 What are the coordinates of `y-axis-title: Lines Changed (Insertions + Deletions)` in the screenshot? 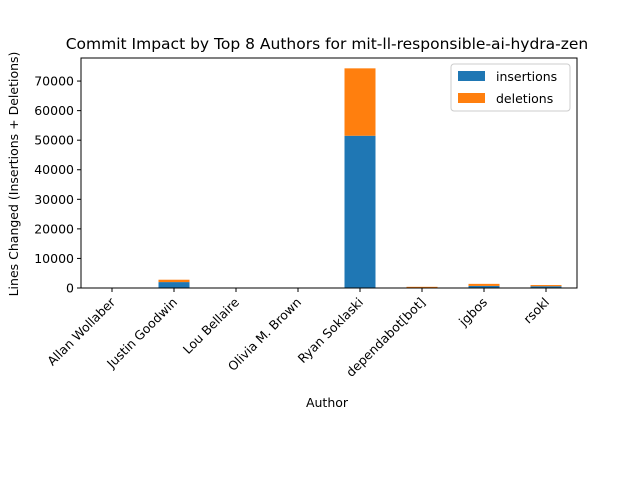 It's located at (13, 174).